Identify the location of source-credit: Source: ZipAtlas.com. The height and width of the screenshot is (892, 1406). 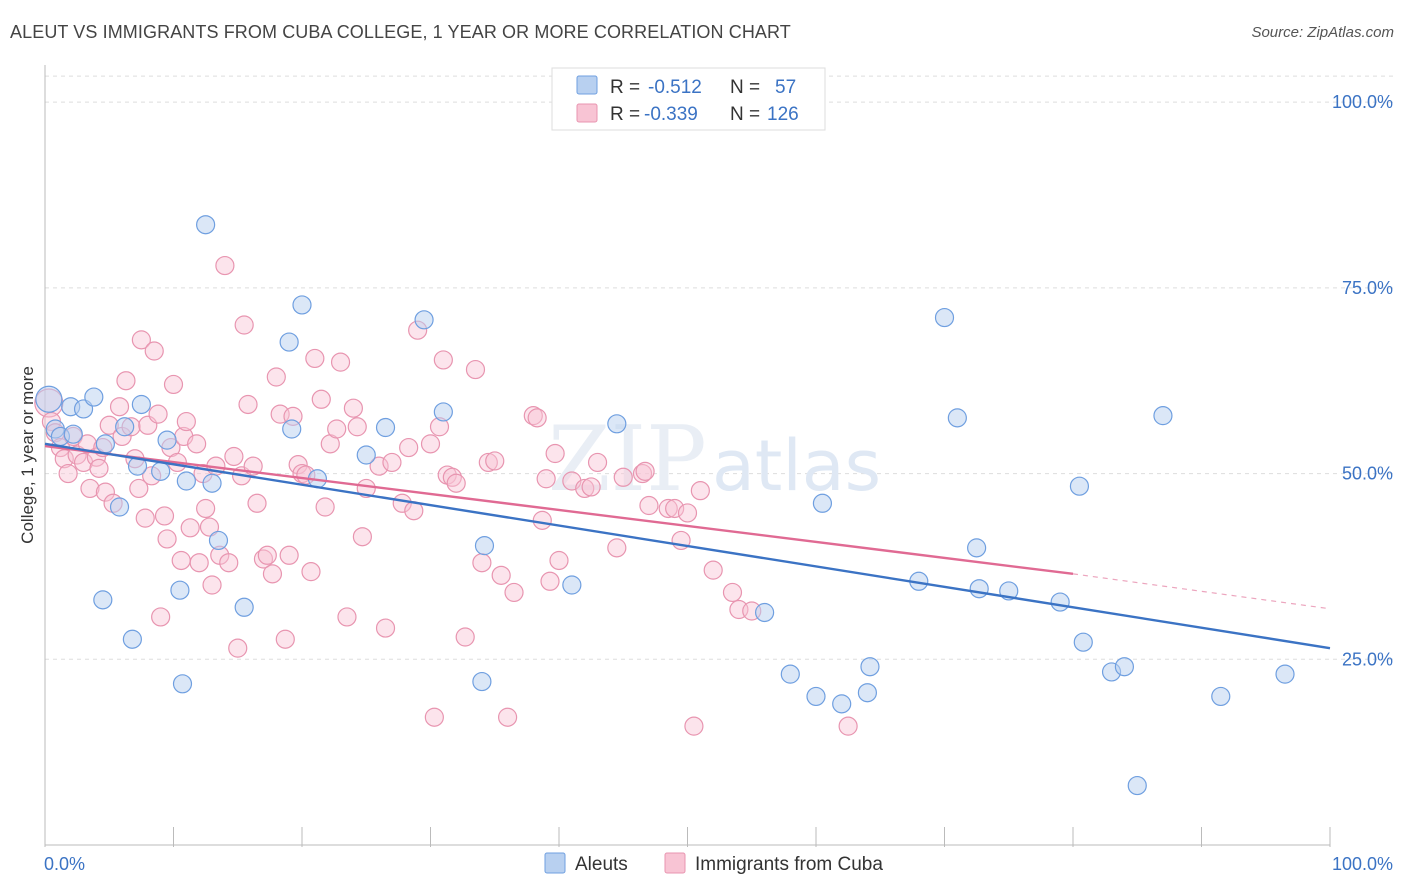
(1322, 32).